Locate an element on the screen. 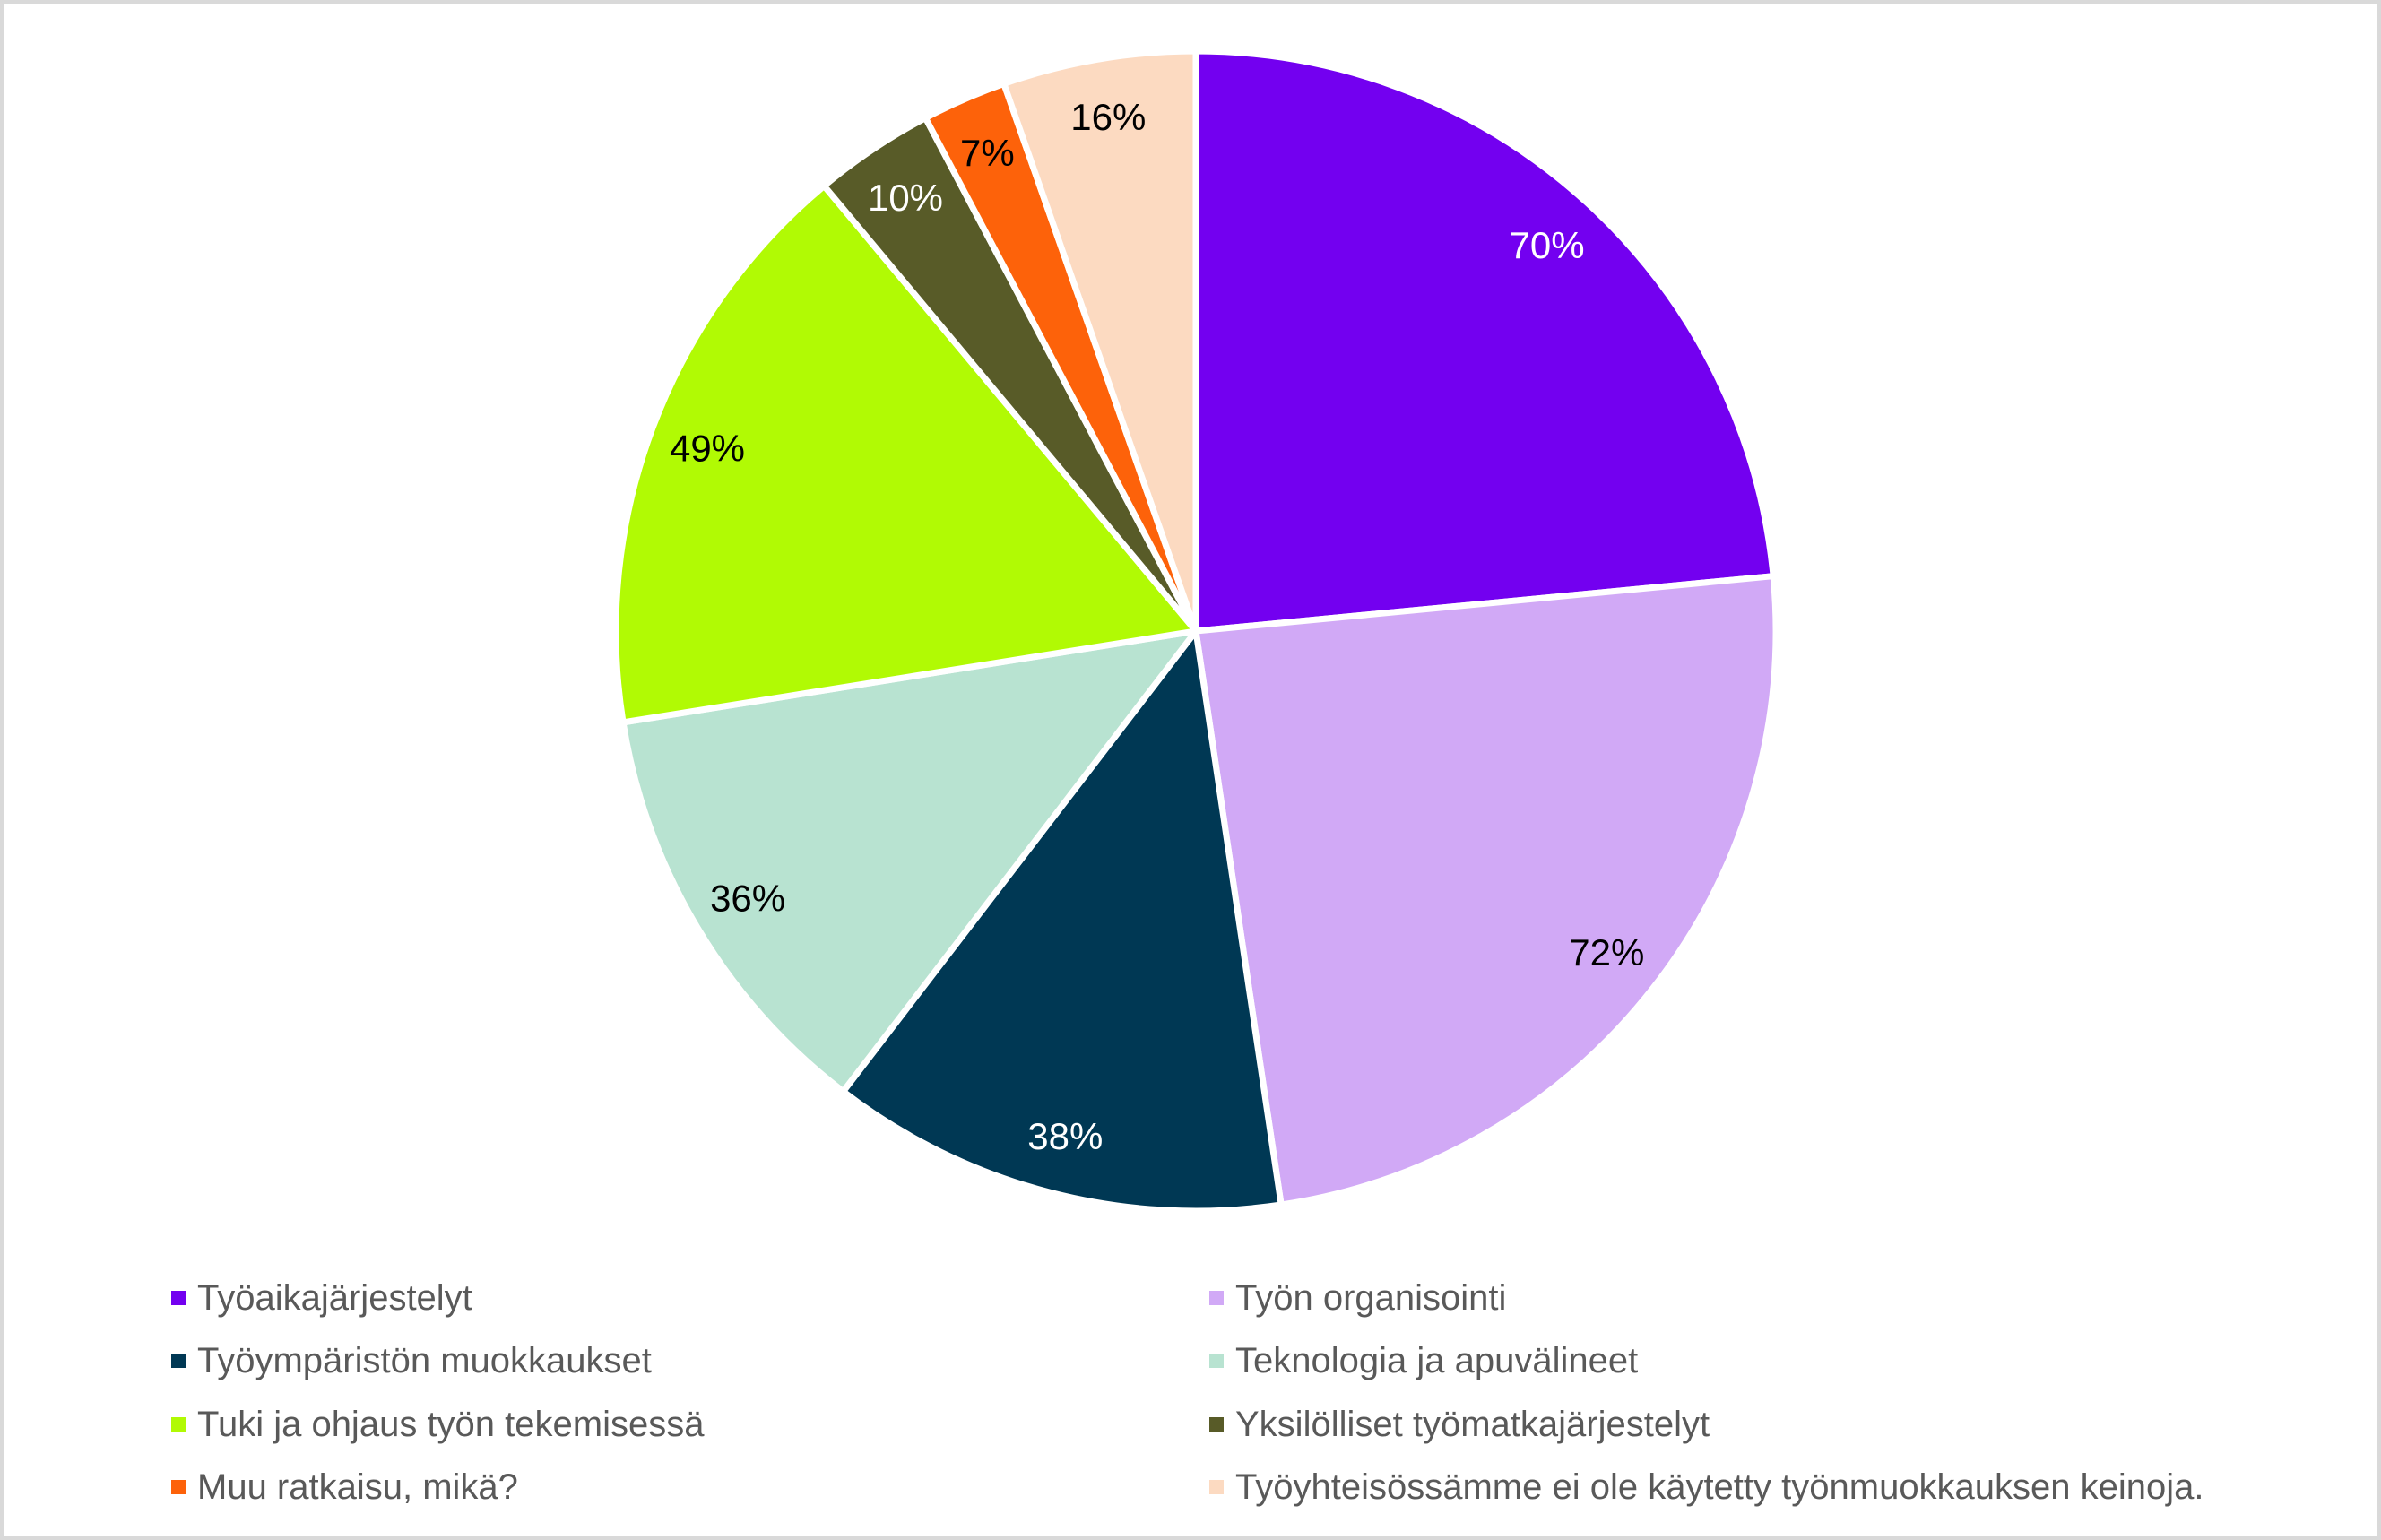 The height and width of the screenshot is (1540, 2381). pie-slice-value-label: 38% is located at coordinates (1065, 1136).